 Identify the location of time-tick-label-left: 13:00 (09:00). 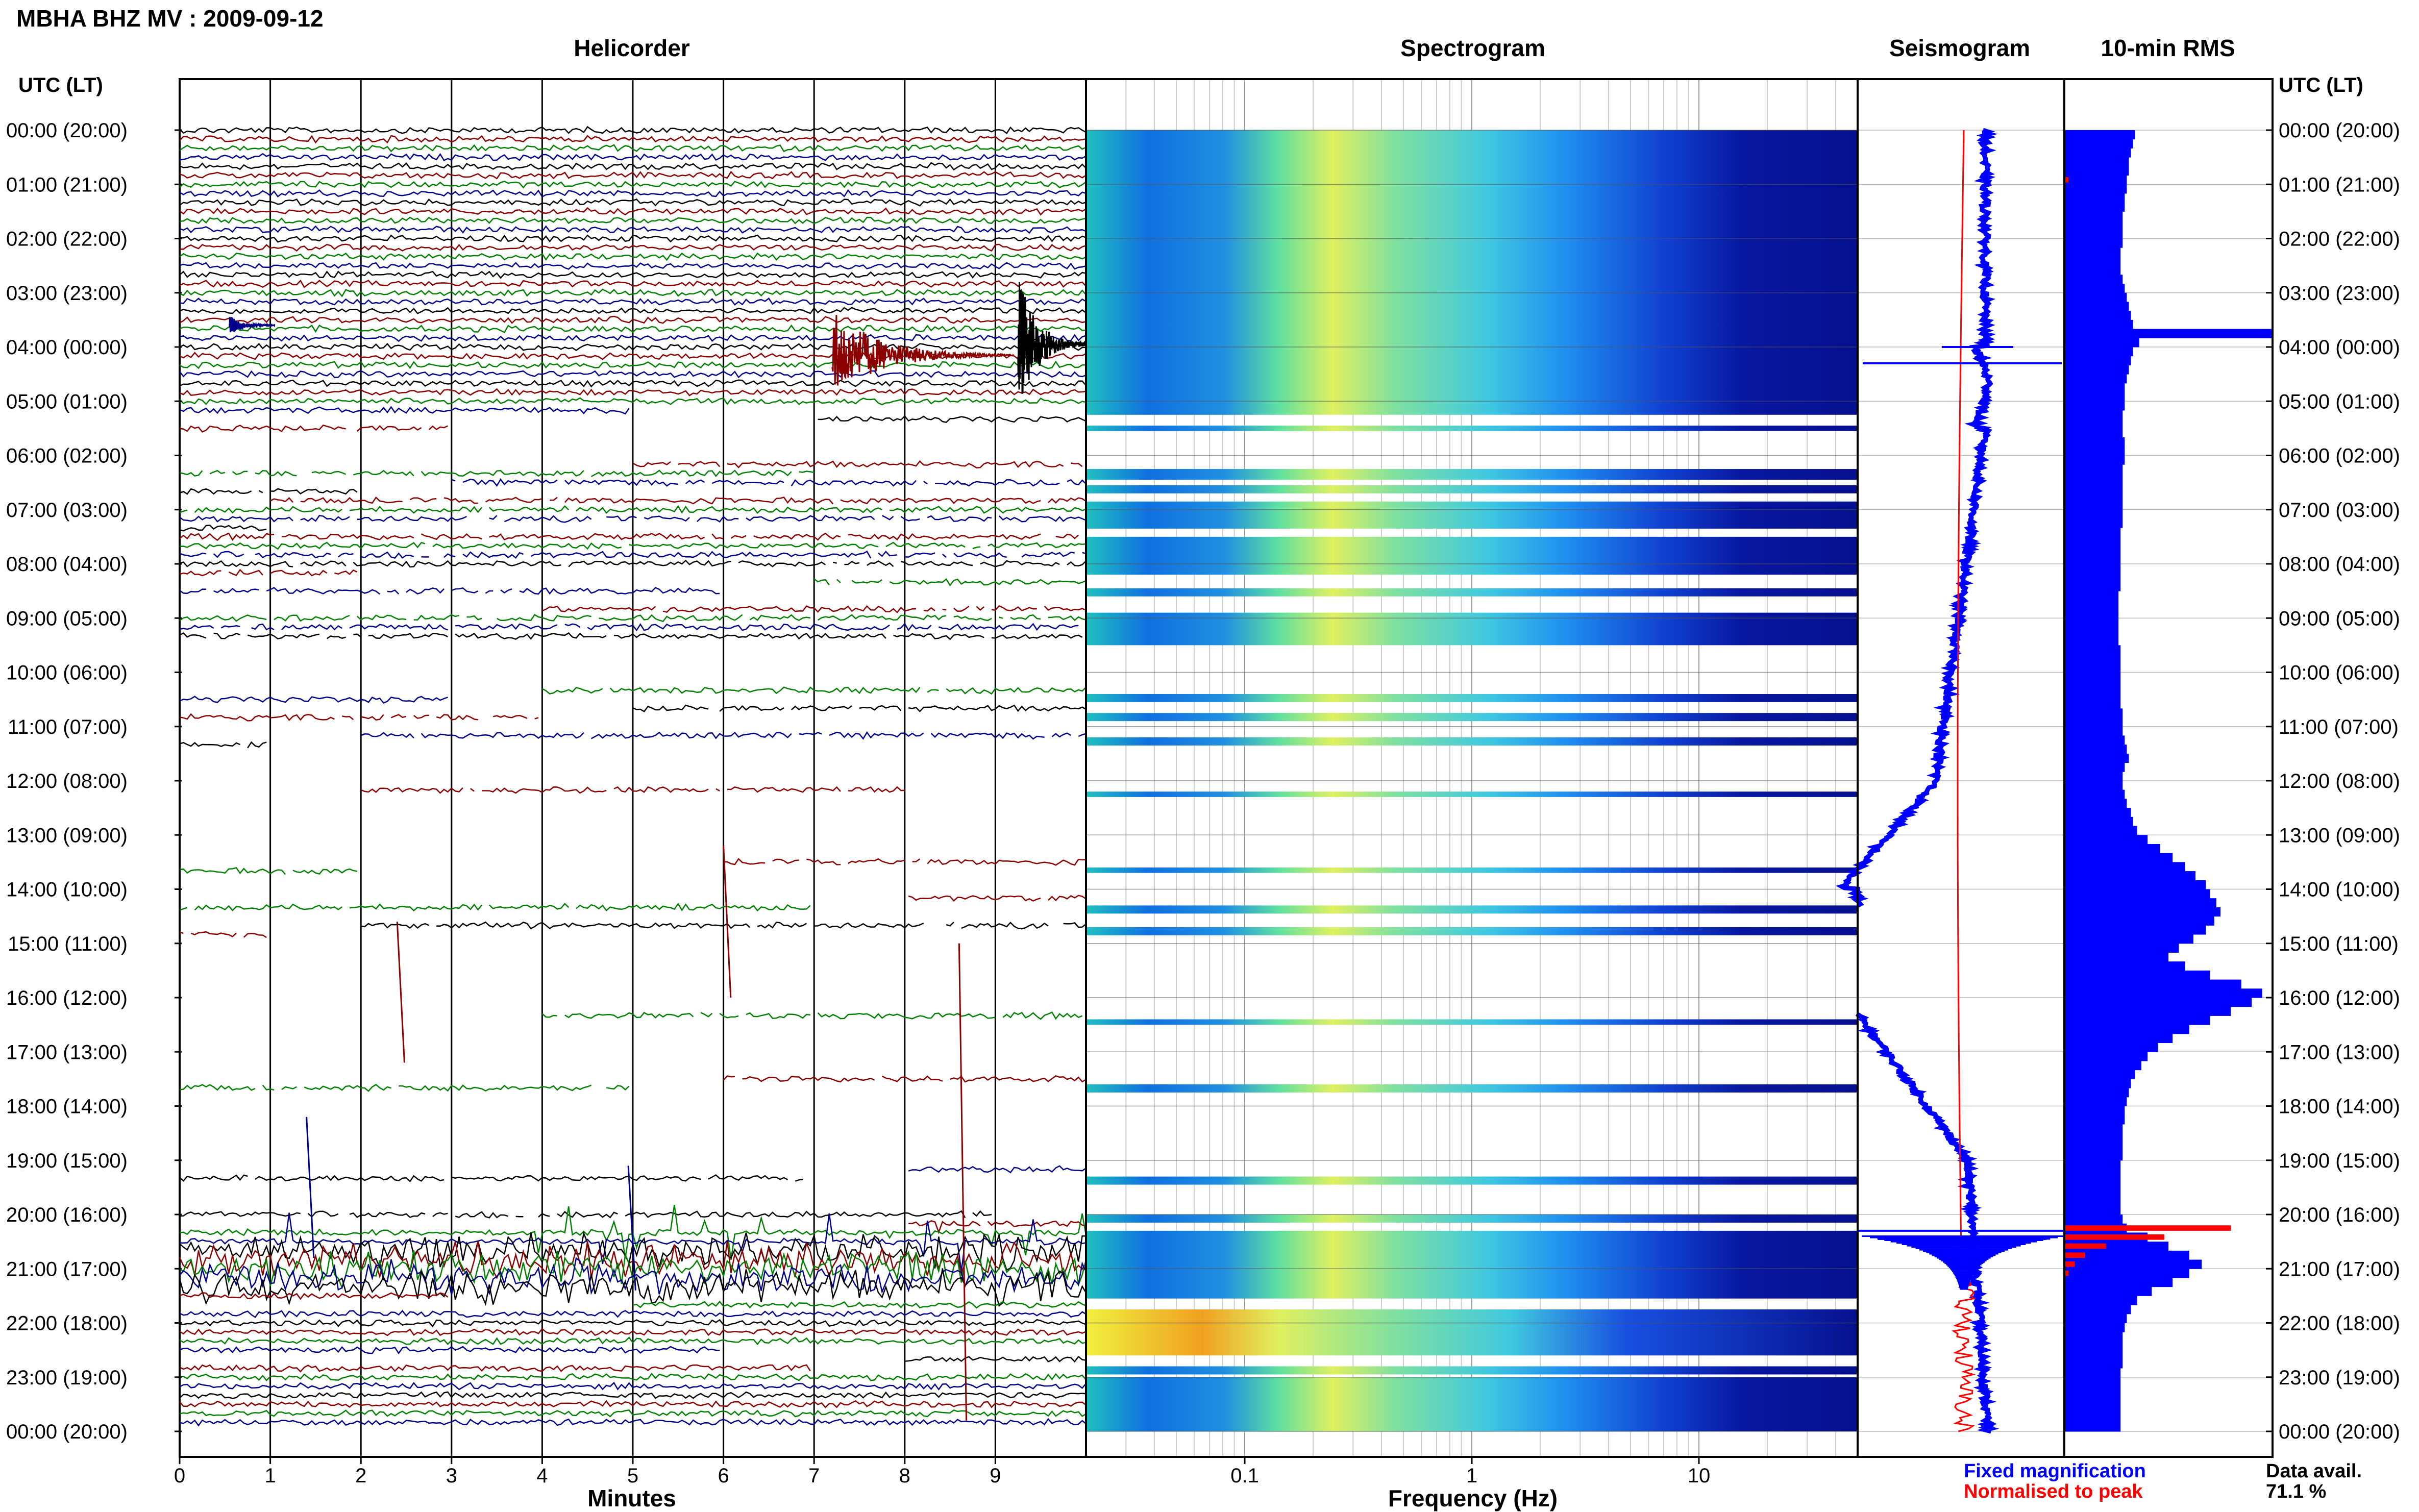
(67, 835).